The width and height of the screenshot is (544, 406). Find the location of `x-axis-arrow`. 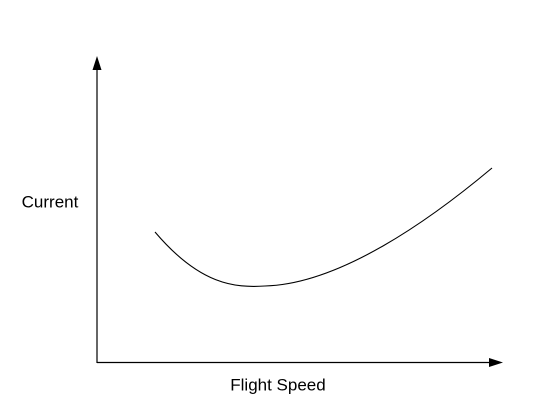

x-axis-arrow is located at coordinates (496, 362).